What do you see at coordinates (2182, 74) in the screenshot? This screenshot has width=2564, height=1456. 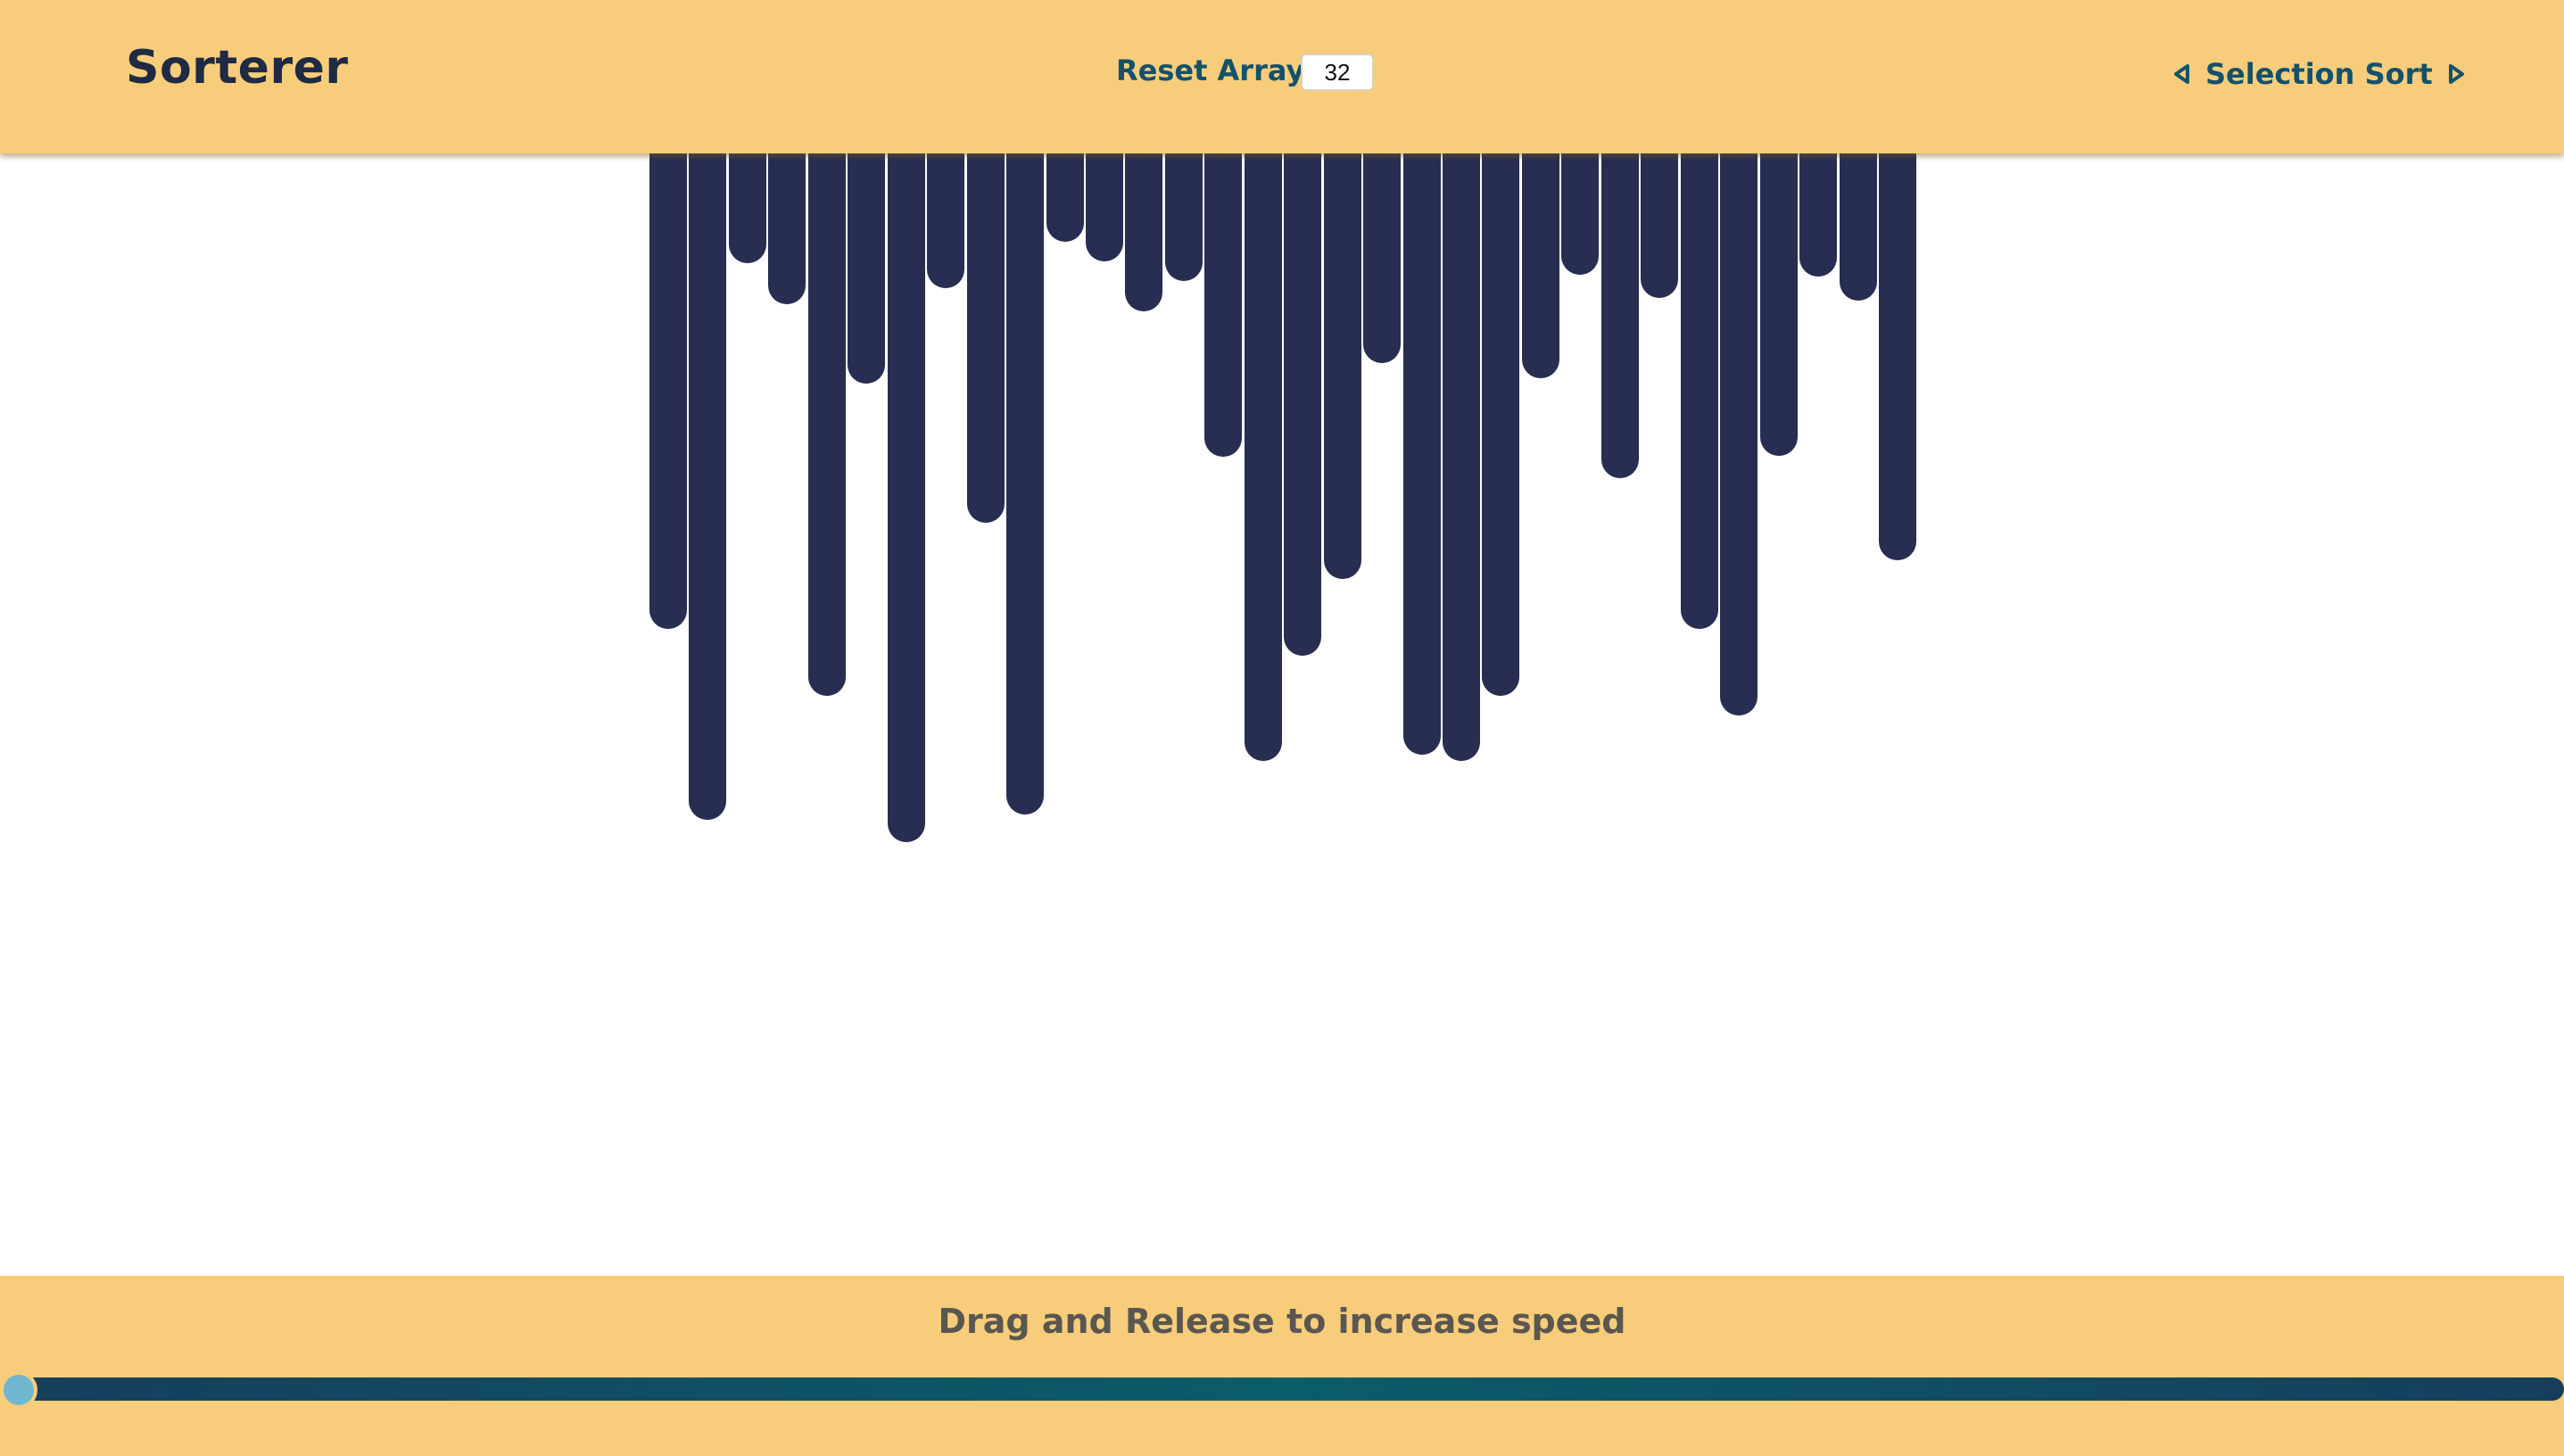 I see `triangle-left-icon` at bounding box center [2182, 74].